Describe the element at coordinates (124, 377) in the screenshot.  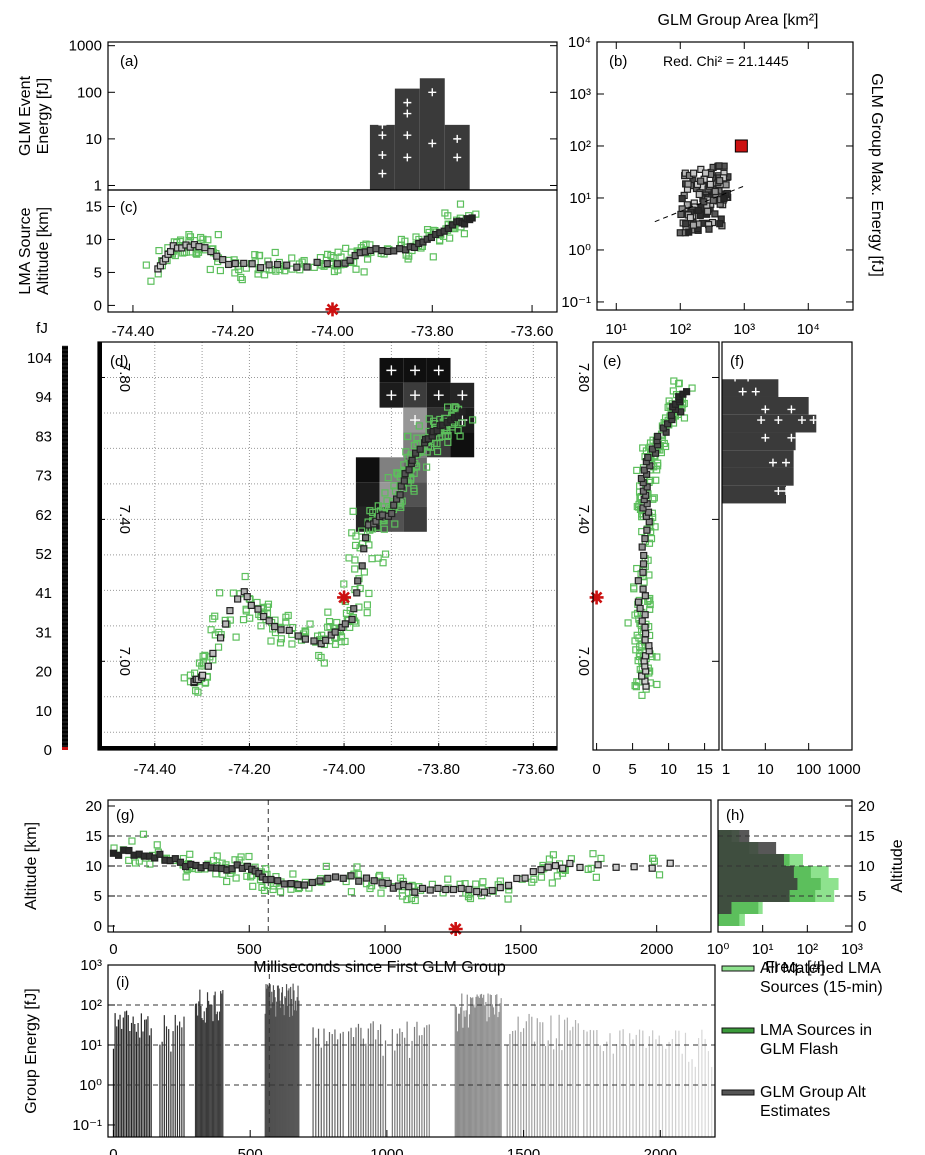
I see `y-tick-label: 7.80` at that location.